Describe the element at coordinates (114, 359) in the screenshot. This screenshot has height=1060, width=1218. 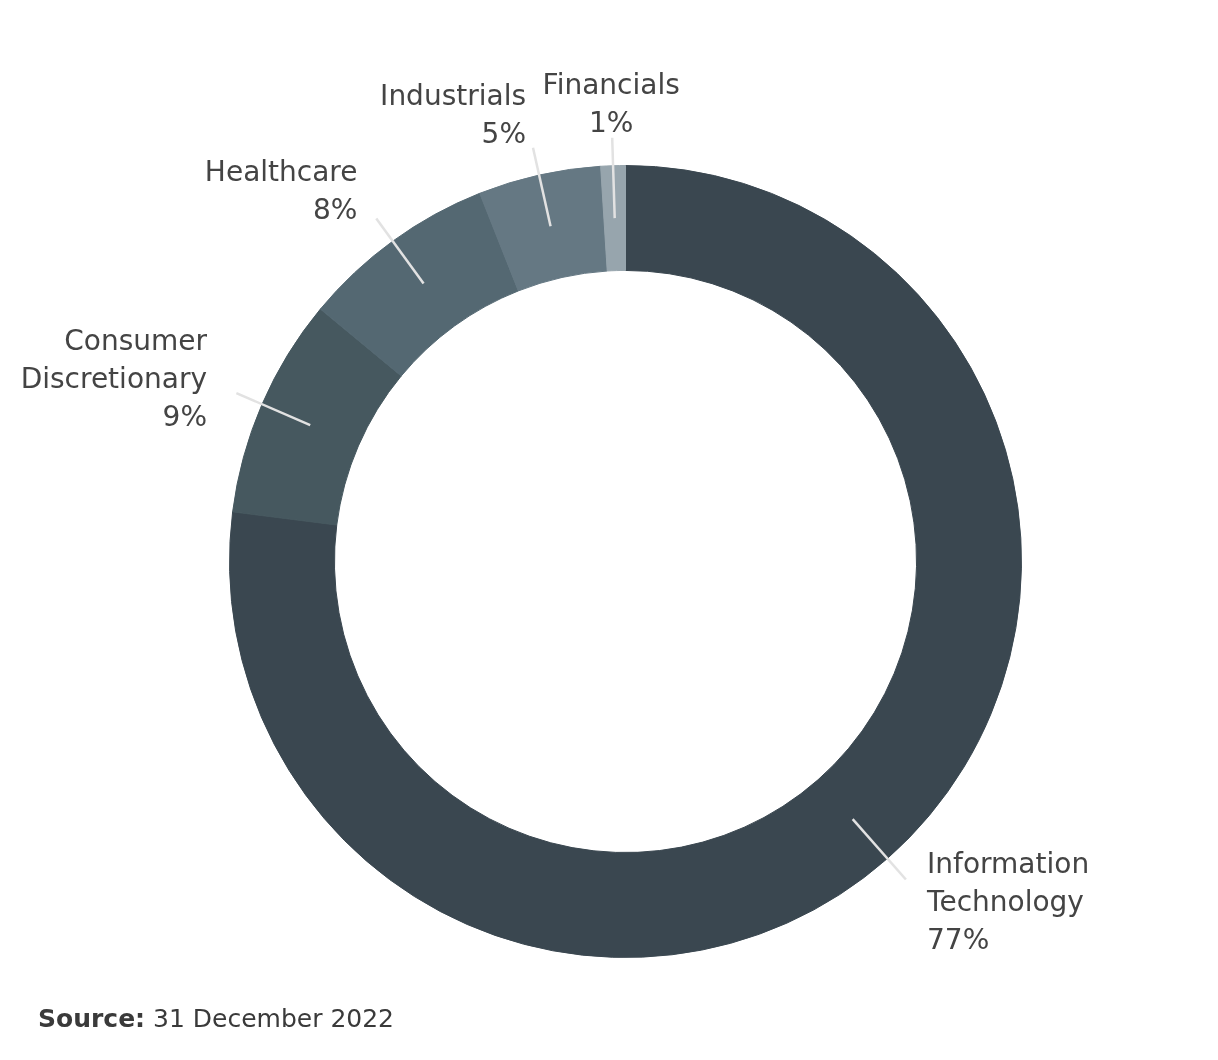
I see `slice-label: Consumer Discretionary` at that location.